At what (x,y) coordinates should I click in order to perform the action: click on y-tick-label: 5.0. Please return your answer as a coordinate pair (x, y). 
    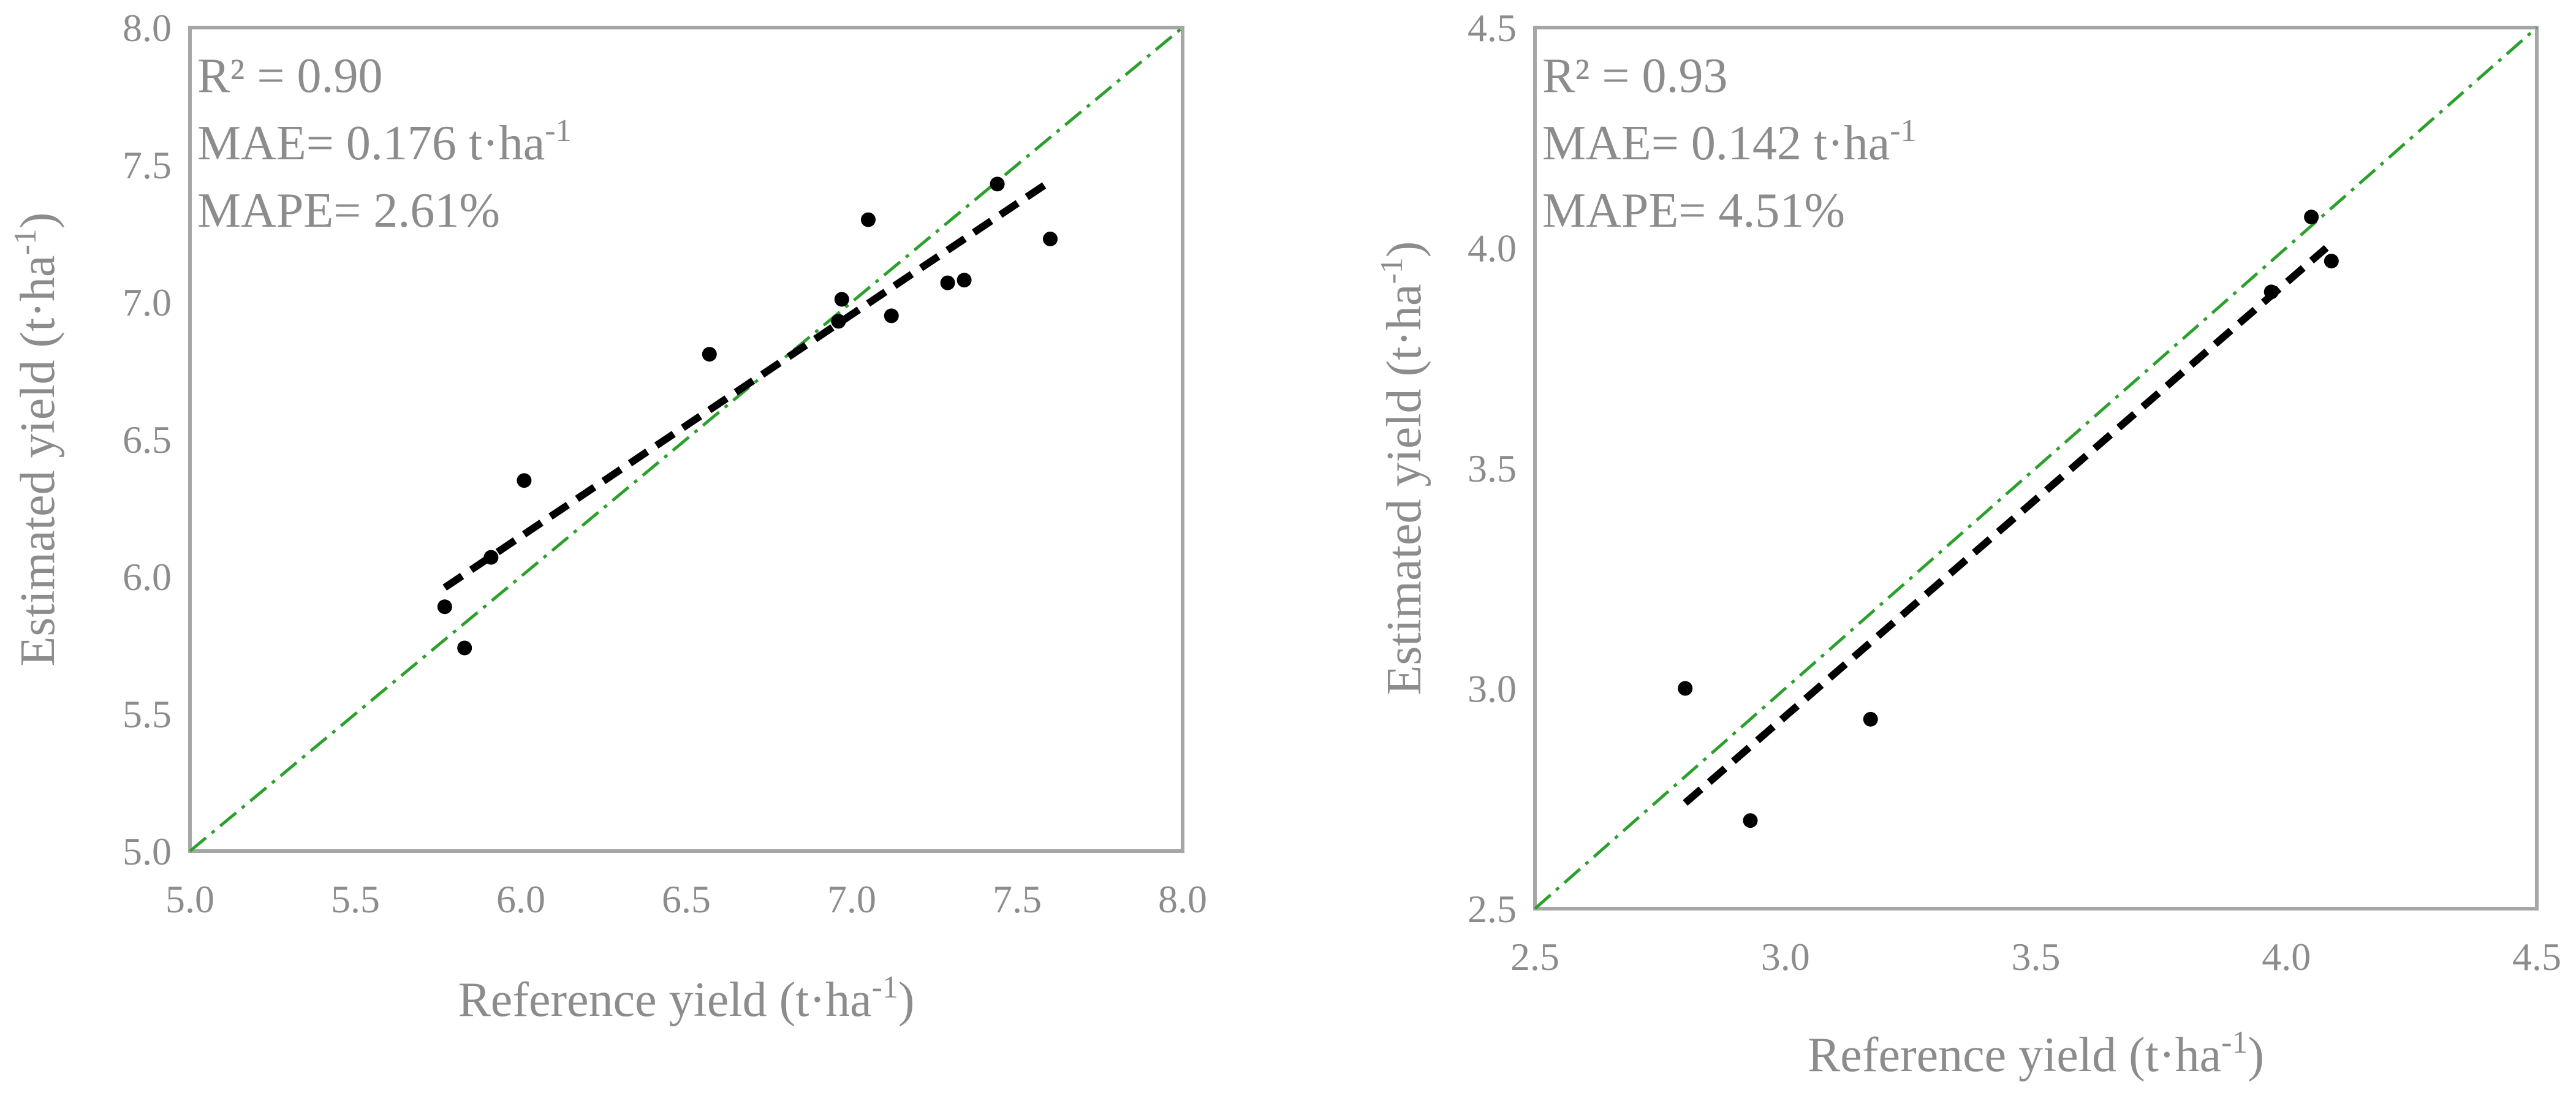
    Looking at the image, I should click on (147, 851).